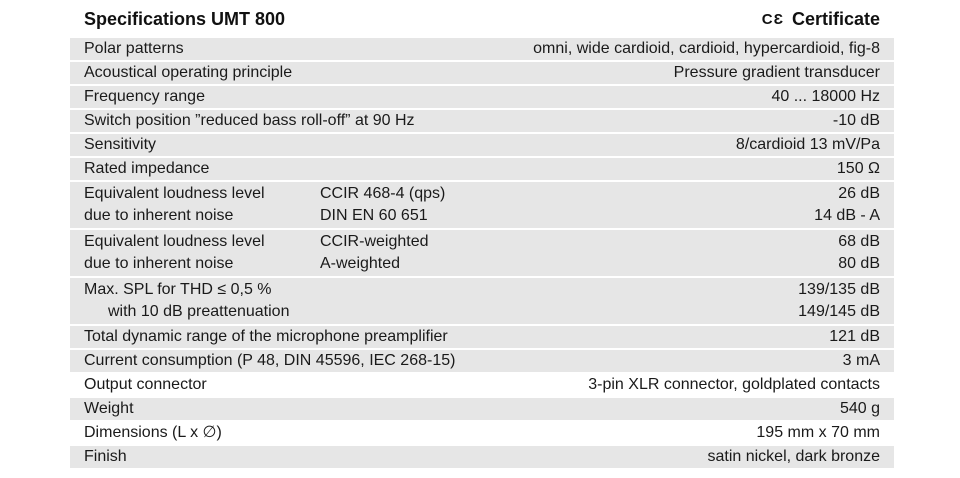 This screenshot has height=478, width=960. Describe the element at coordinates (120, 144) in the screenshot. I see `spec-label: Sensitivity` at that location.